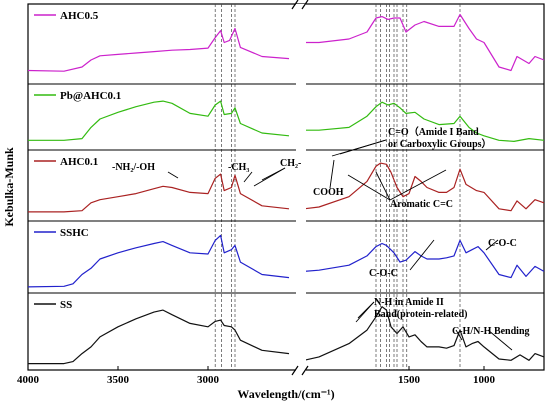 The image size is (550, 404). Describe the element at coordinates (158, 261) in the screenshot. I see `series-line-sshc-left` at that location.